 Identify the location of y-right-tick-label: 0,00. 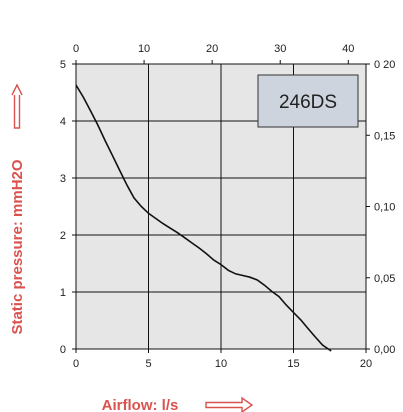
(384, 350).